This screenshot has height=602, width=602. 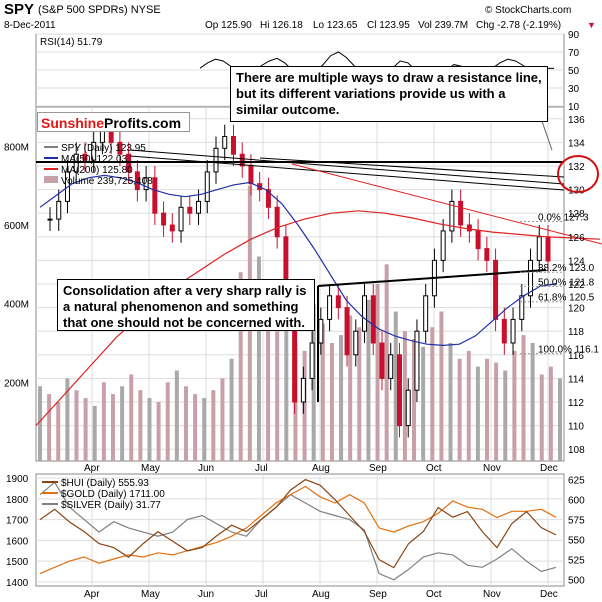 What do you see at coordinates (298, 523) in the screenshot?
I see `hui-line` at bounding box center [298, 523].